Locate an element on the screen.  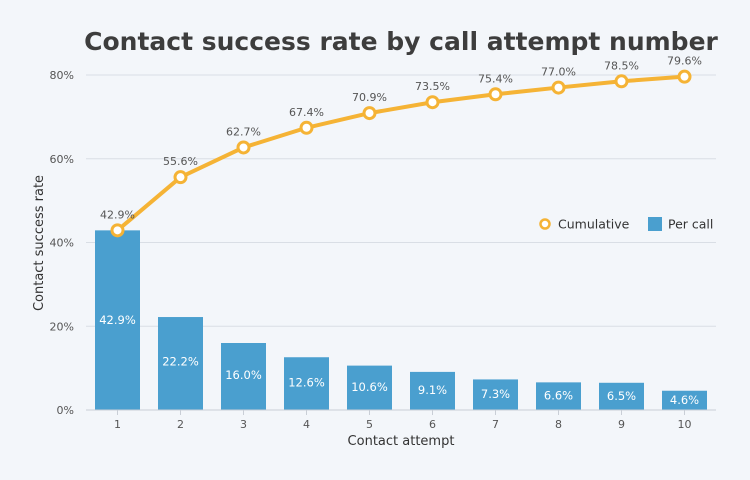
line-value-label: 78.5% is located at coordinates (621, 65).